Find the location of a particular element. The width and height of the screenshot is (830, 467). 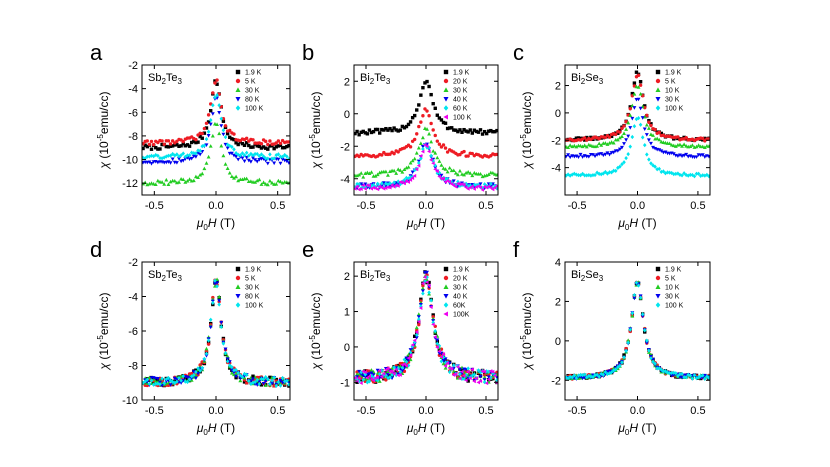

legend-label: 20 K is located at coordinates (460, 279).